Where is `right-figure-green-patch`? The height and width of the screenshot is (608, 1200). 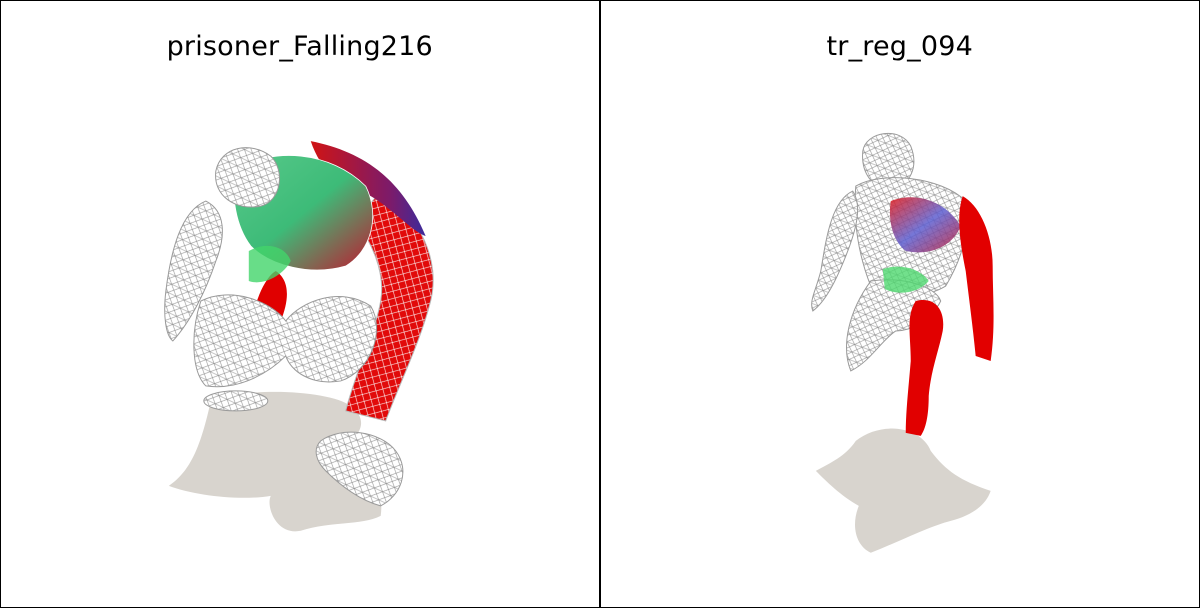 right-figure-green-patch is located at coordinates (905, 279).